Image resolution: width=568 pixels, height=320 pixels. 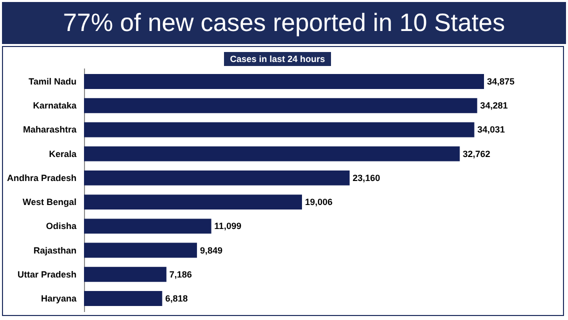 What do you see at coordinates (180, 274) in the screenshot?
I see `data-label: 7,186` at bounding box center [180, 274].